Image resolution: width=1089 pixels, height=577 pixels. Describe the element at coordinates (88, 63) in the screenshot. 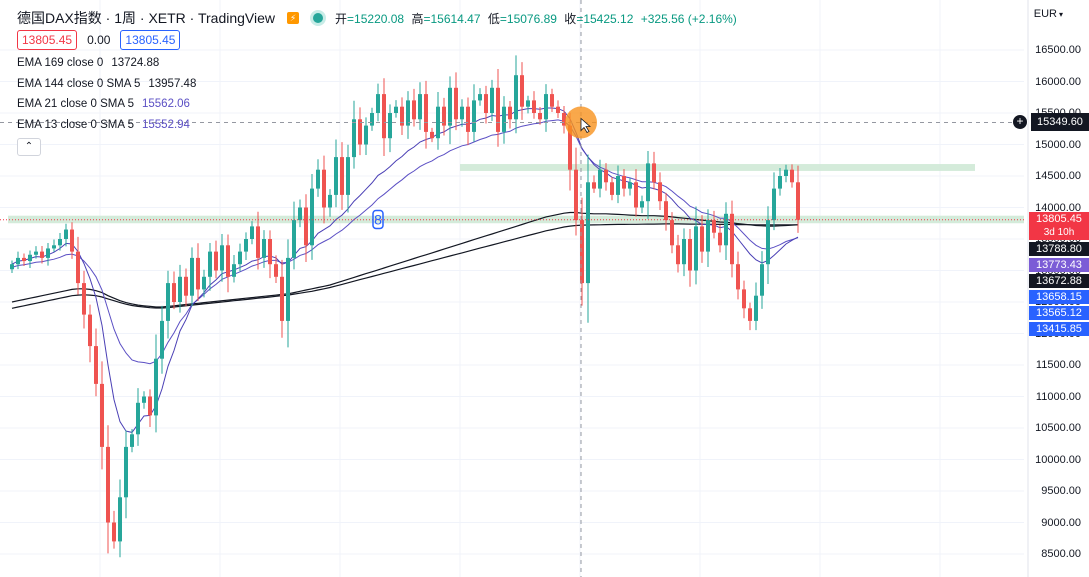

I see `legend-ema169: EMA 169 close 0 13724.88` at that location.